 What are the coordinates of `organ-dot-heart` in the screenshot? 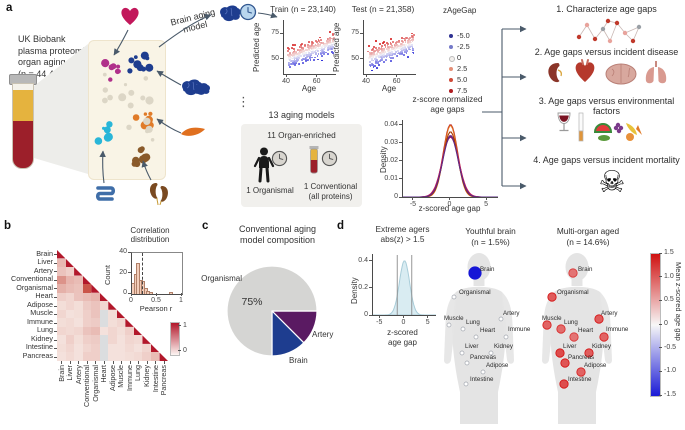 It's located at (574, 337).